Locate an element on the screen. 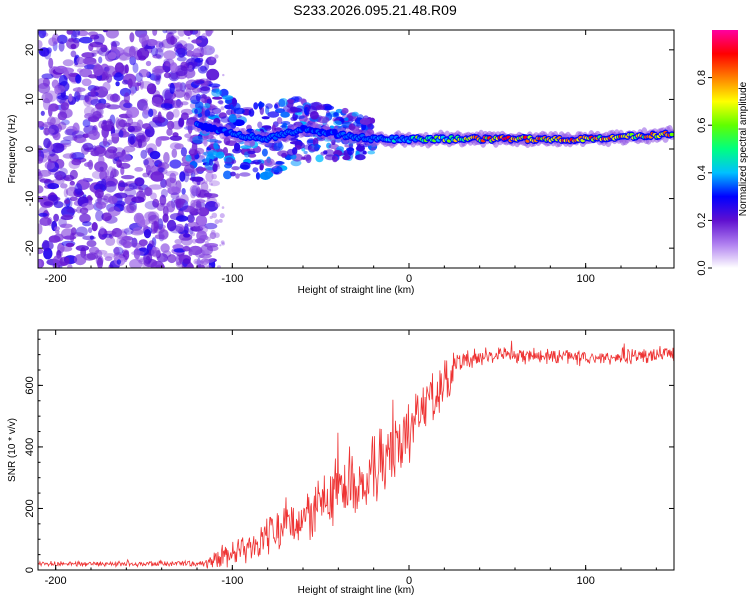 This screenshot has height=600, width=750. colorbar-label: Normalized spectral amplitude is located at coordinates (743, 148).